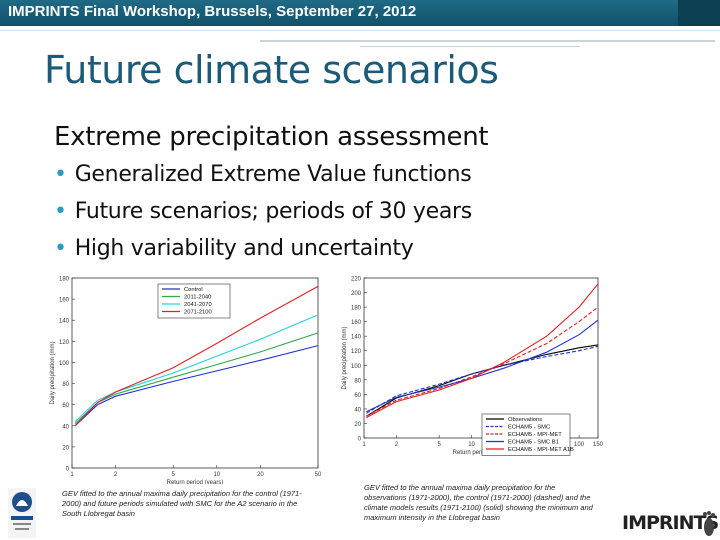 The height and width of the screenshot is (540, 720). Describe the element at coordinates (22, 513) in the screenshot. I see `smc-logo-icon` at that location.